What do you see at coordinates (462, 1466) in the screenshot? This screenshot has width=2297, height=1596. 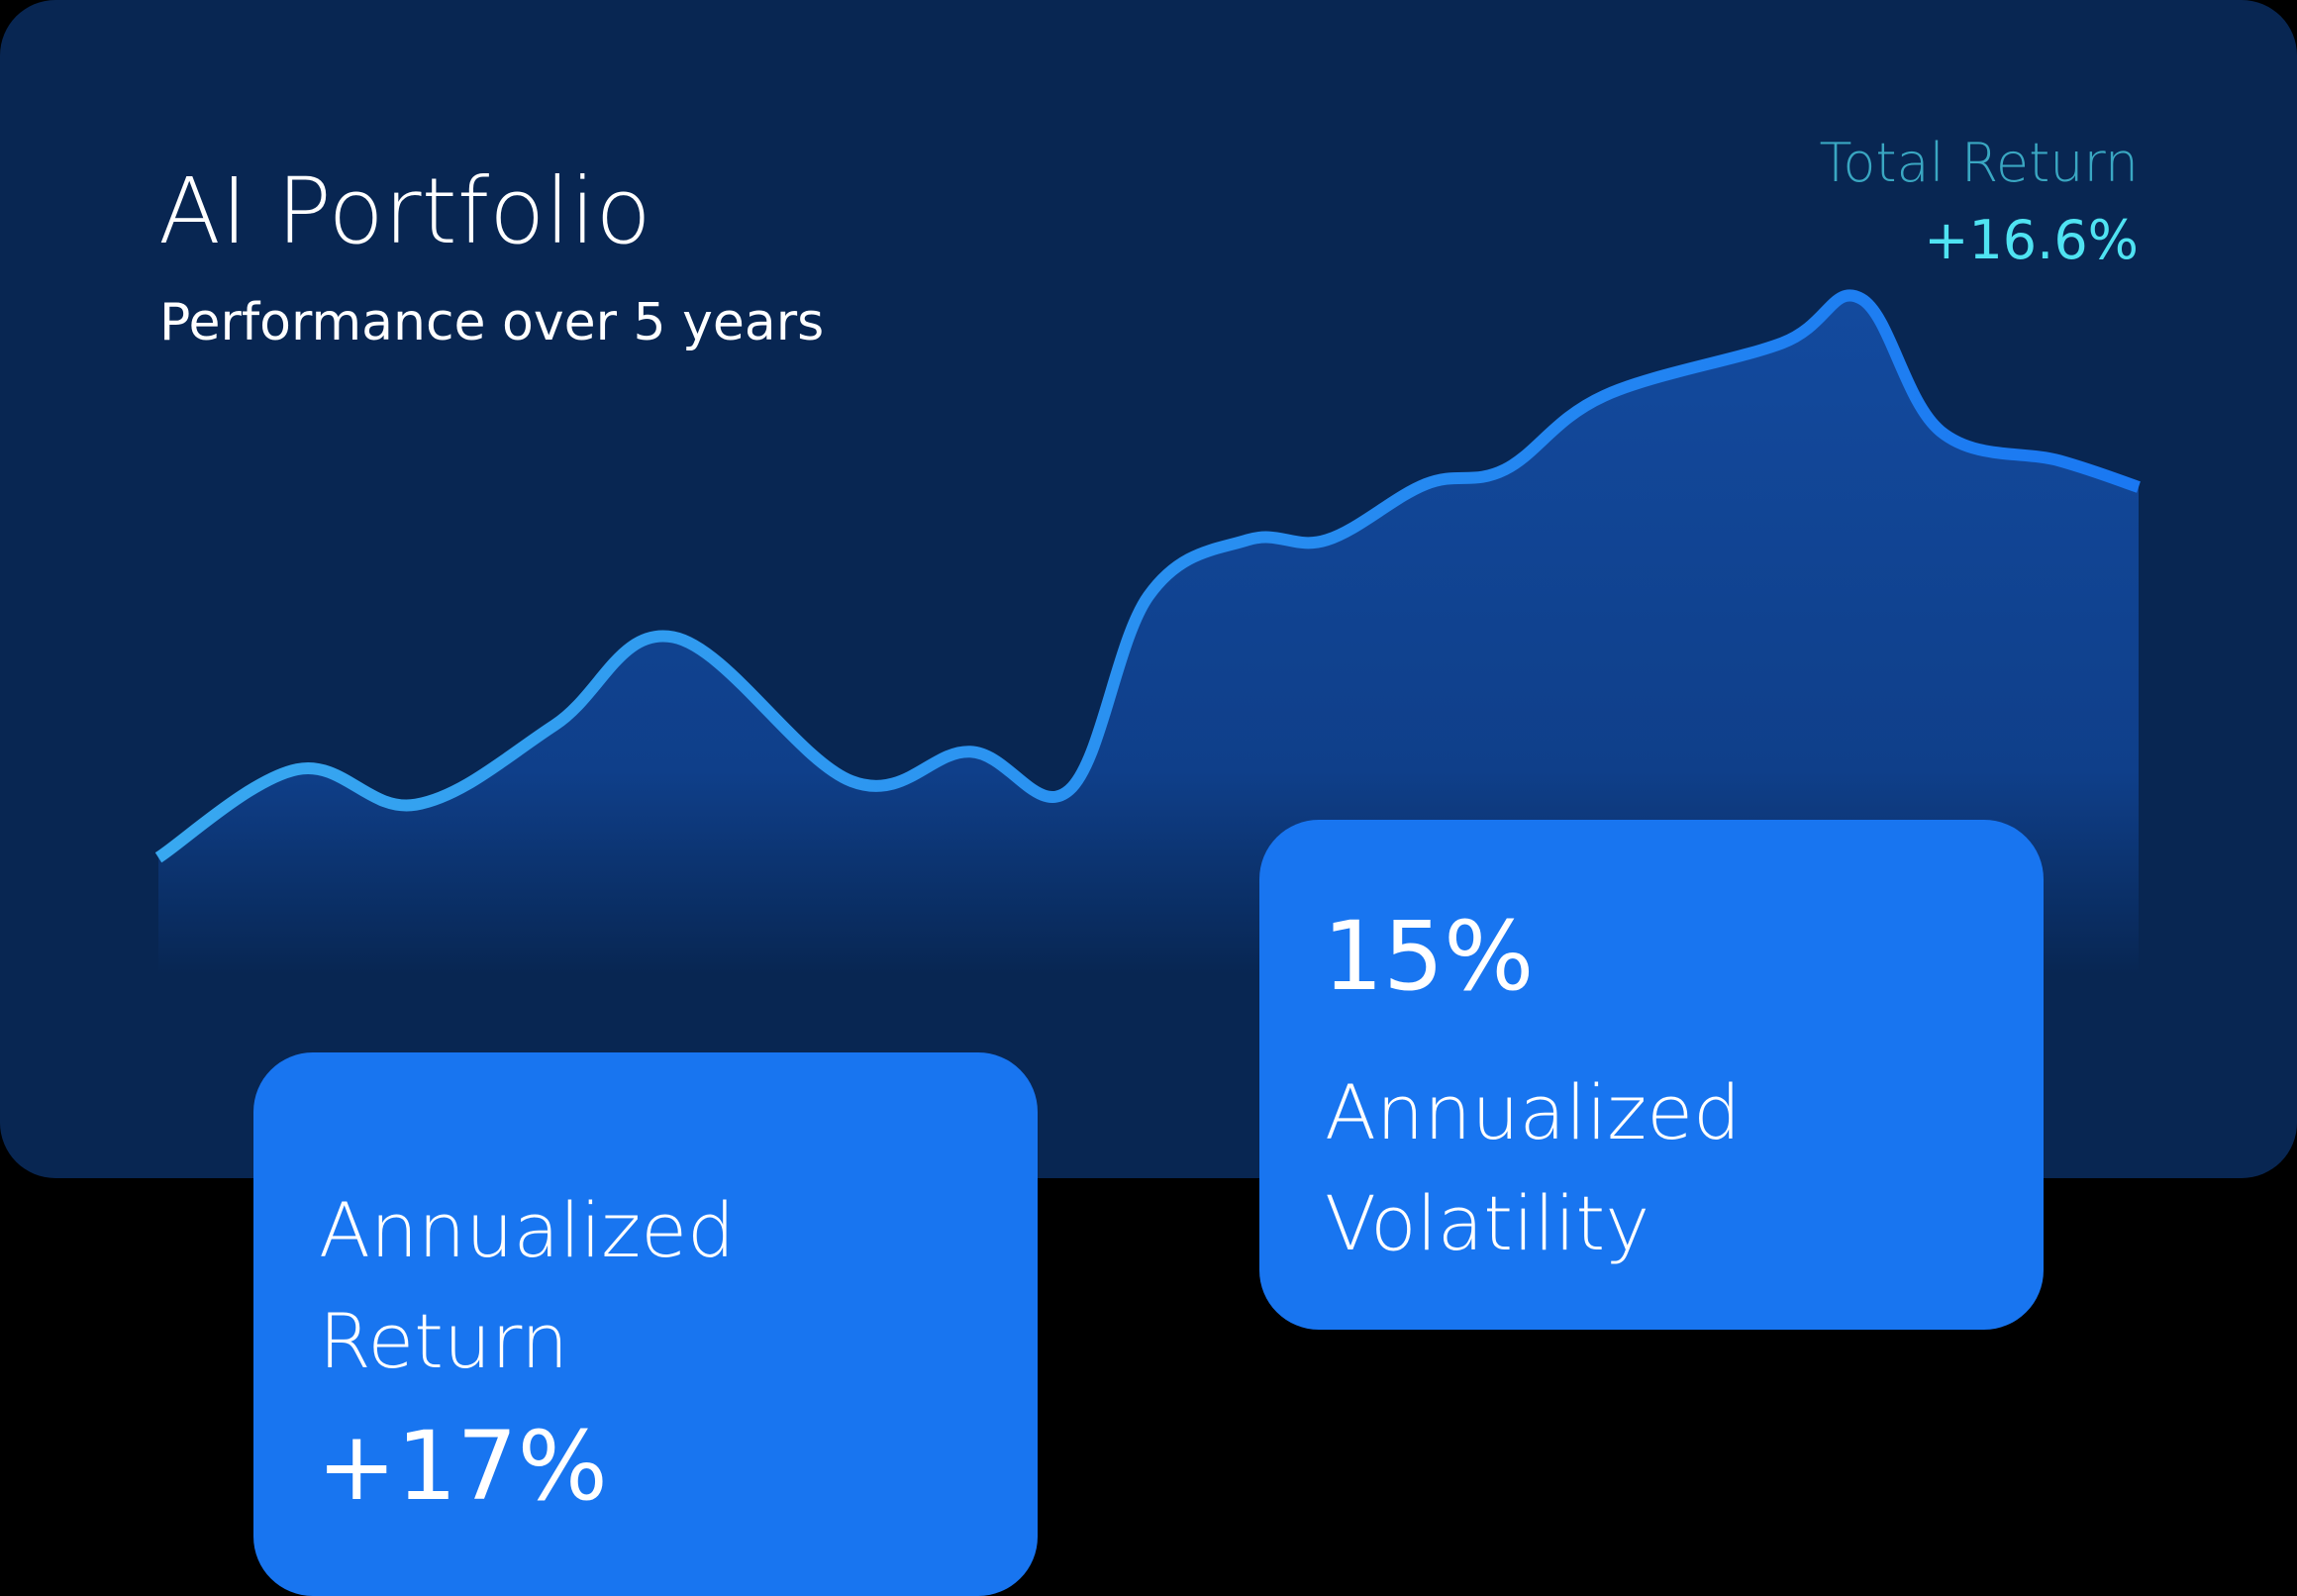 I see `annualized-return-value: +17%` at bounding box center [462, 1466].